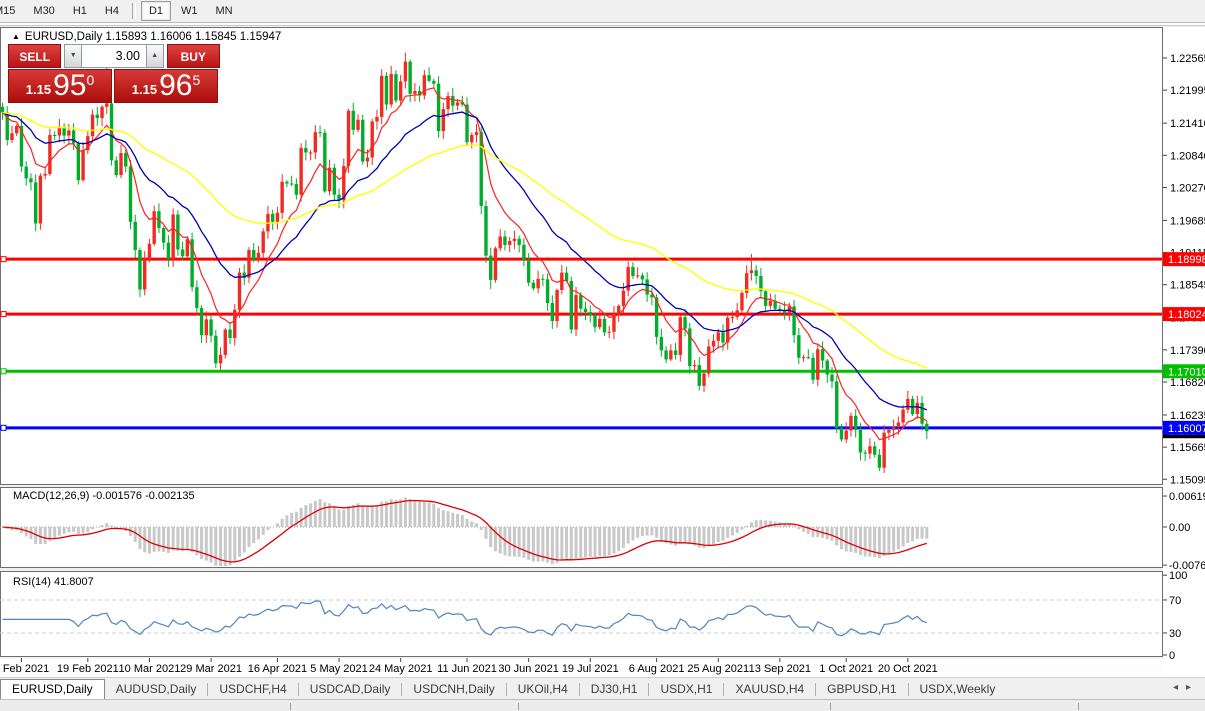  Describe the element at coordinates (1192, 687) in the screenshot. I see `tab-scroll-right-icon: ▸` at that location.